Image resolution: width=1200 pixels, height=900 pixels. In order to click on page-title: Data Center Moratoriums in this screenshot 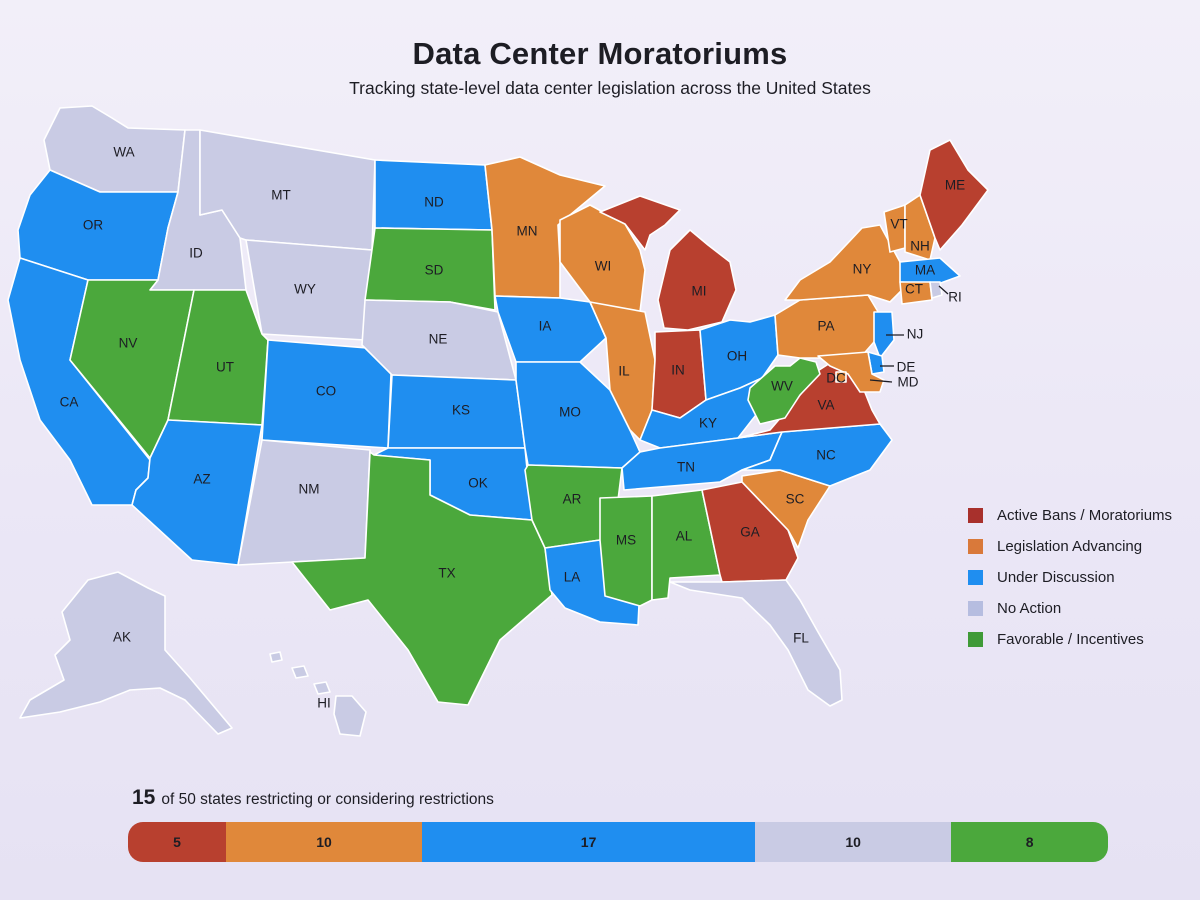, I will do `click(600, 53)`.